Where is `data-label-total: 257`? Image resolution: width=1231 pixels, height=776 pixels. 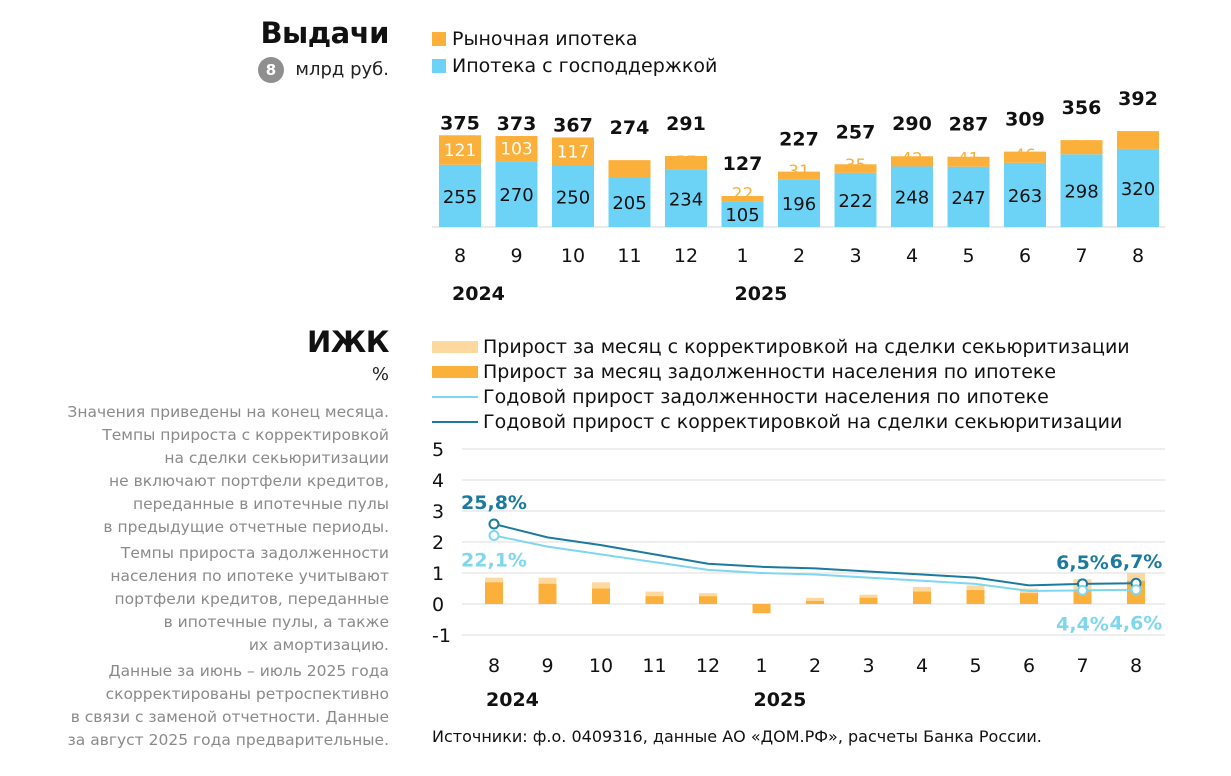 data-label-total: 257 is located at coordinates (856, 132).